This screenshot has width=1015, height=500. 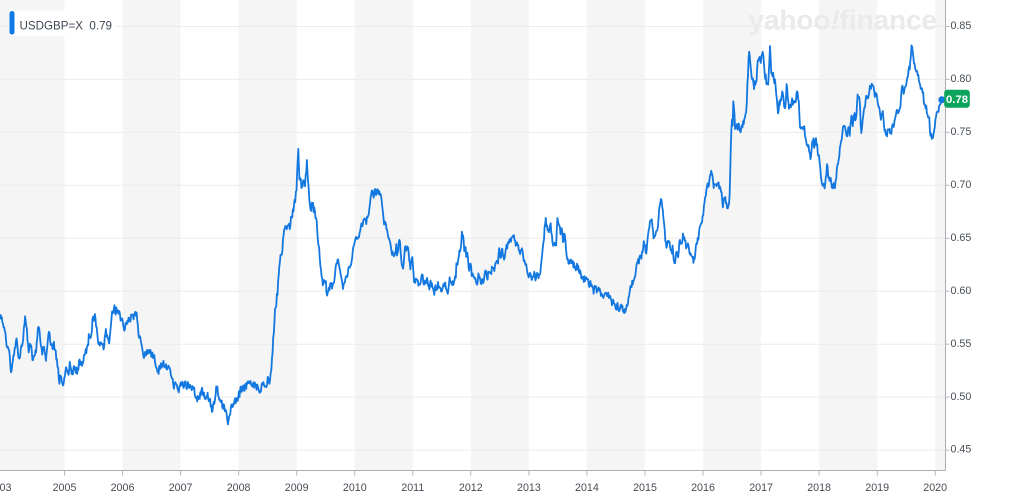 What do you see at coordinates (961, 238) in the screenshot?
I see `svg-text: 0.65` at bounding box center [961, 238].